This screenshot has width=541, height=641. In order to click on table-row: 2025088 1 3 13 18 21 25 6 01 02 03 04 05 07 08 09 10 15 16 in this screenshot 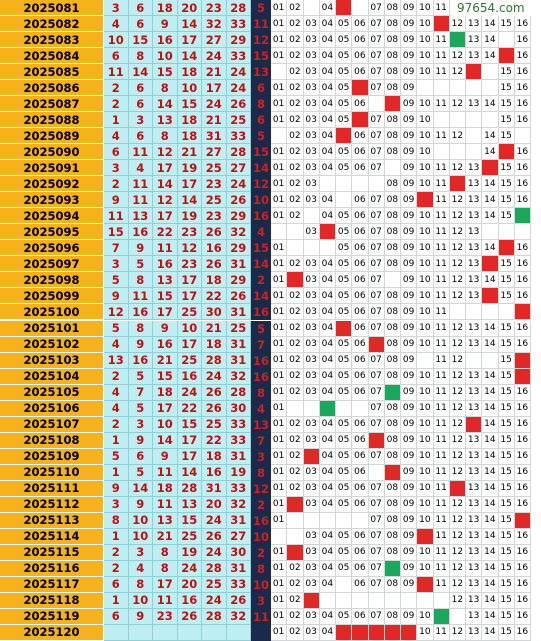, I will do `click(270, 120)`.